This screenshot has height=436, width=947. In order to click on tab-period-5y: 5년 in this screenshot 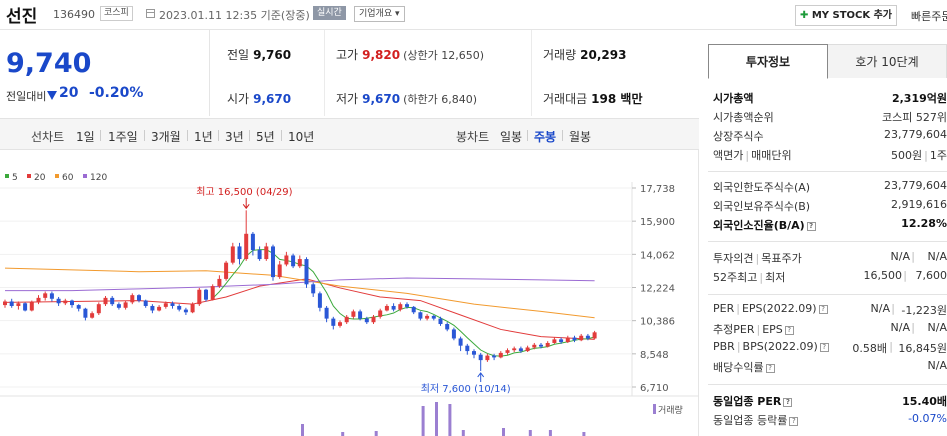, I will do `click(265, 137)`.